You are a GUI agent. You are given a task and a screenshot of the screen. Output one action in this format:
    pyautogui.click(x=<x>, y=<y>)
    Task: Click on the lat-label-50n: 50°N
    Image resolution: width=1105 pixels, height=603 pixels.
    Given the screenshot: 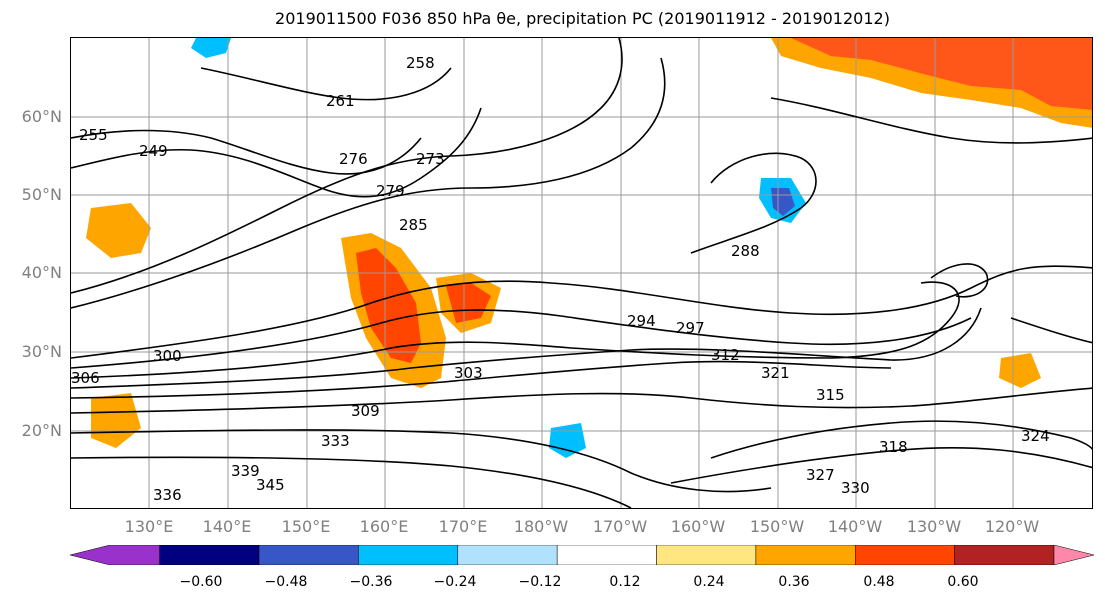 What is the action you would take?
    pyautogui.click(x=41, y=194)
    